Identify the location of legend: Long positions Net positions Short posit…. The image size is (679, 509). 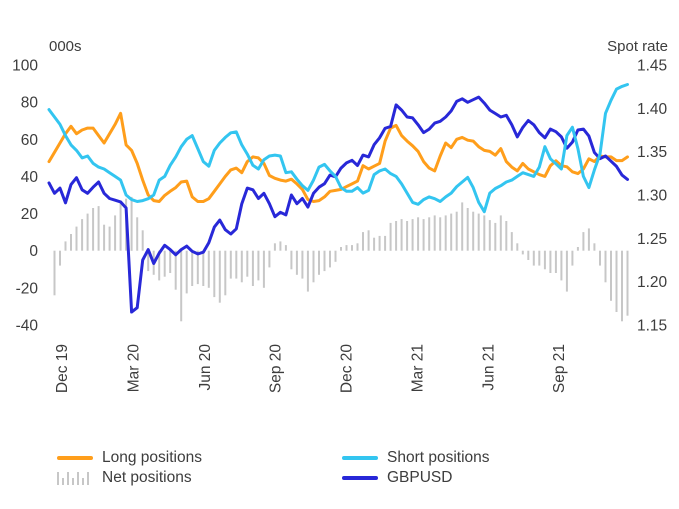
(339, 474).